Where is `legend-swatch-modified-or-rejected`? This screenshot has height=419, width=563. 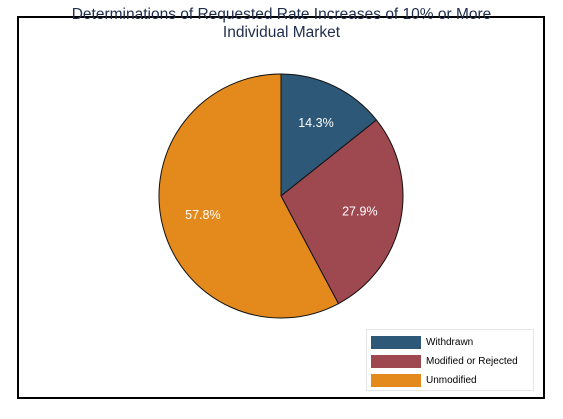
legend-swatch-modified-or-rejected is located at coordinates (396, 361).